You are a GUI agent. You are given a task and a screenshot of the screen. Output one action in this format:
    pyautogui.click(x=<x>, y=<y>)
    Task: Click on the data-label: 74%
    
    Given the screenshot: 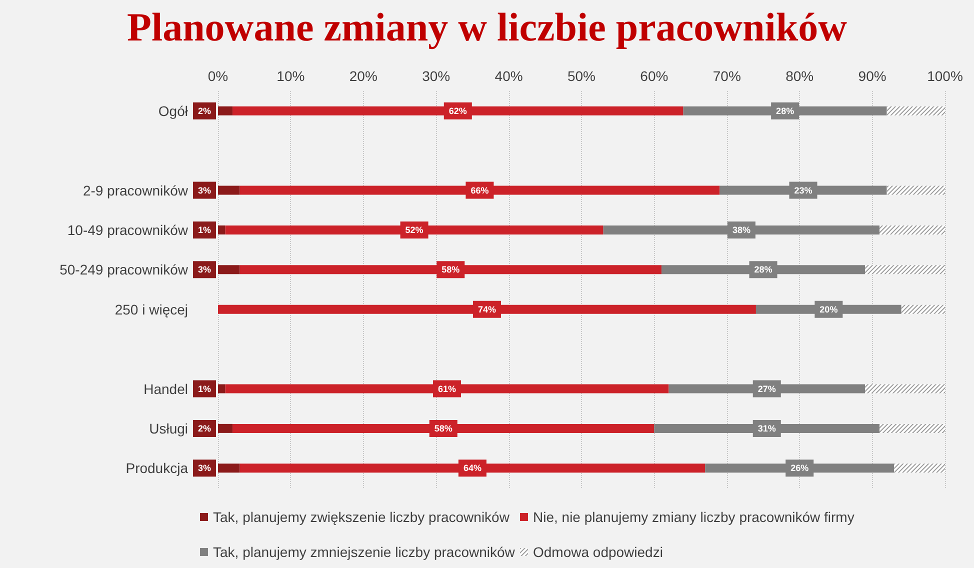 What is the action you would take?
    pyautogui.click(x=487, y=309)
    